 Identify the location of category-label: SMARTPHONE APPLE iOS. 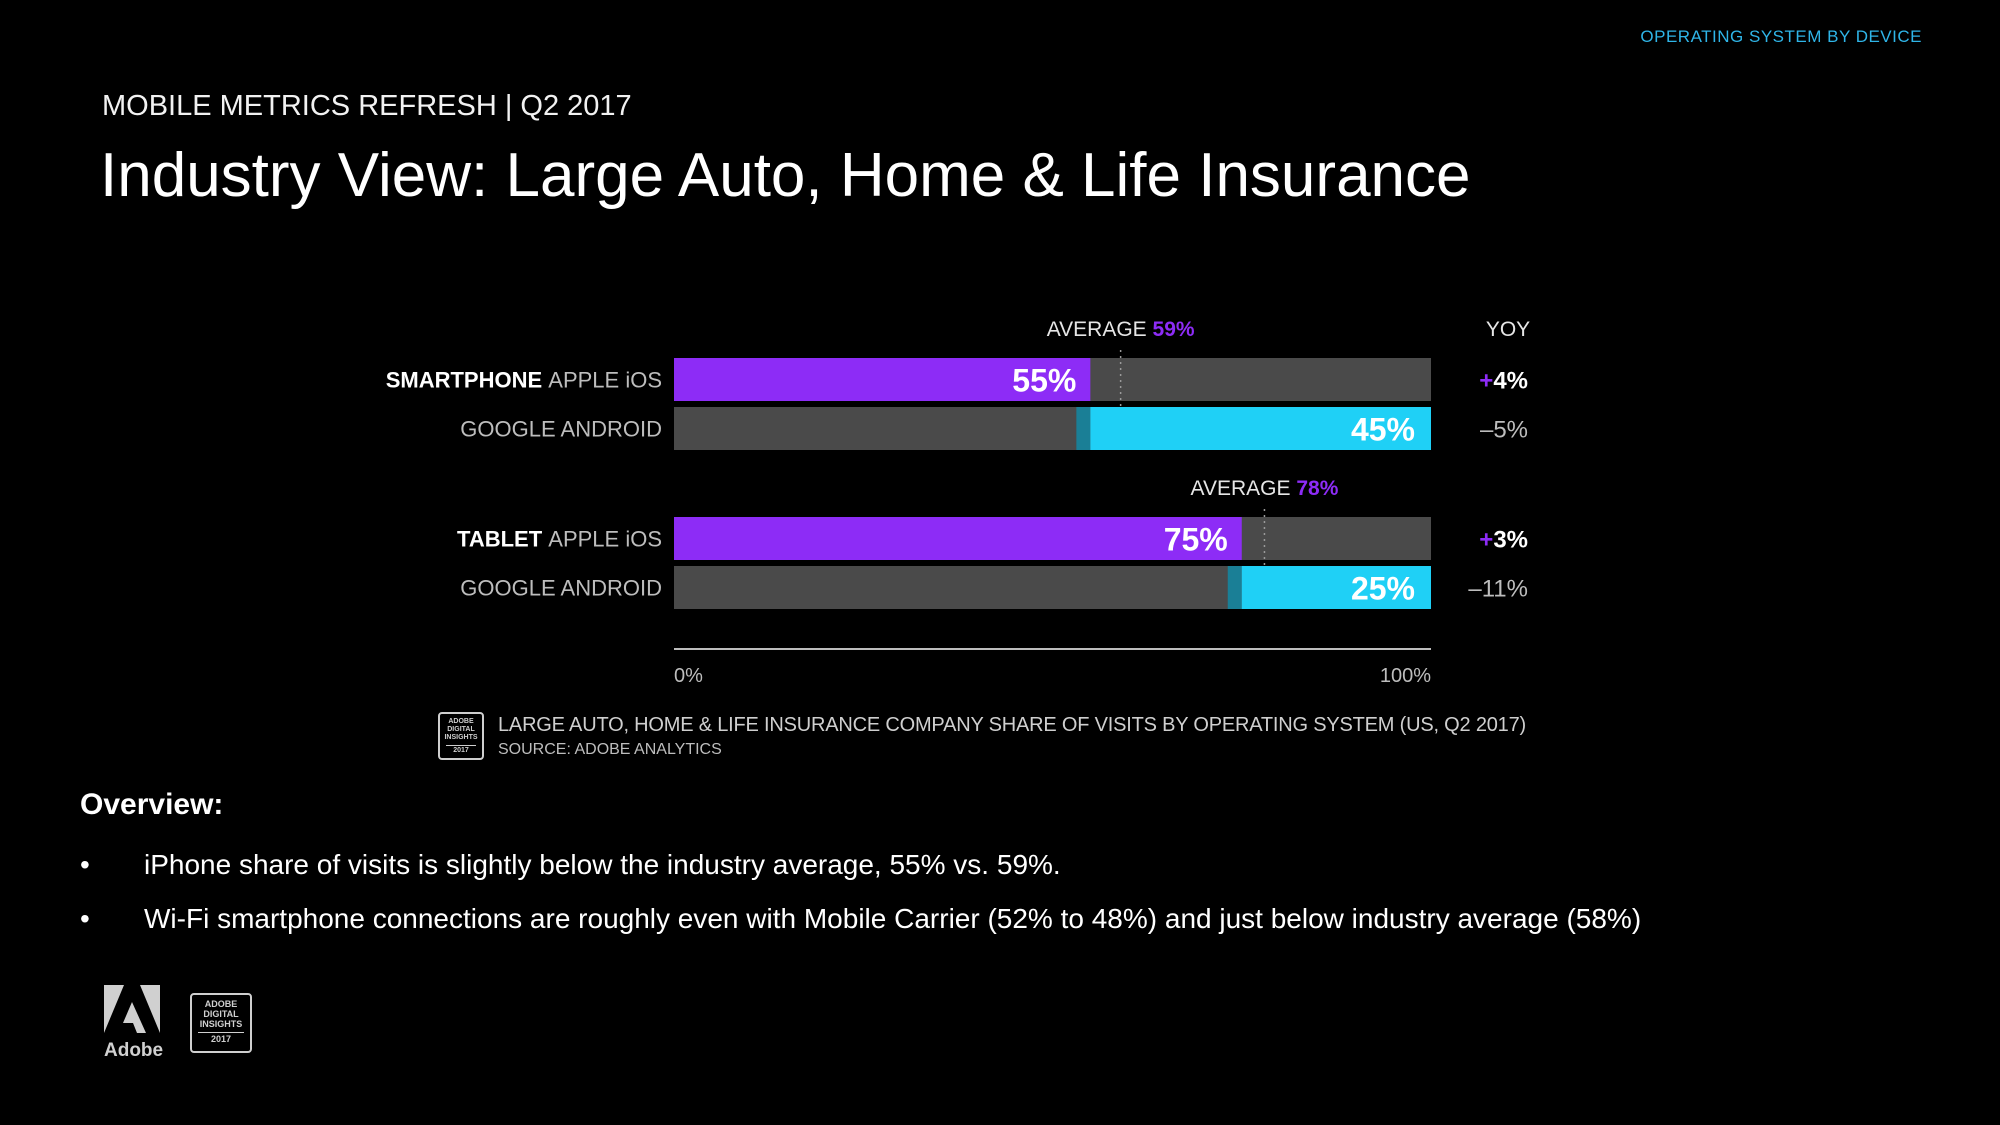
(524, 380).